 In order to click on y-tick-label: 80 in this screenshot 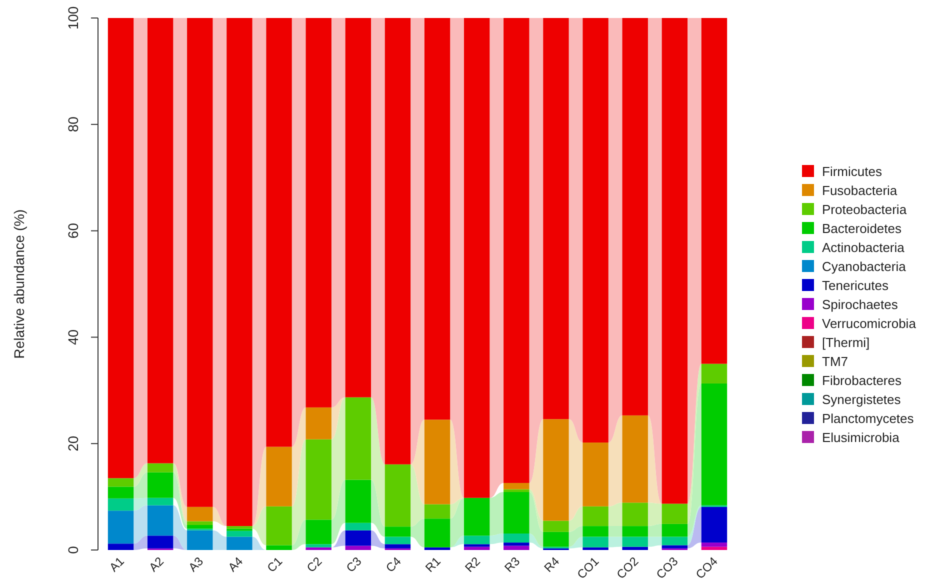, I will do `click(73, 124)`.